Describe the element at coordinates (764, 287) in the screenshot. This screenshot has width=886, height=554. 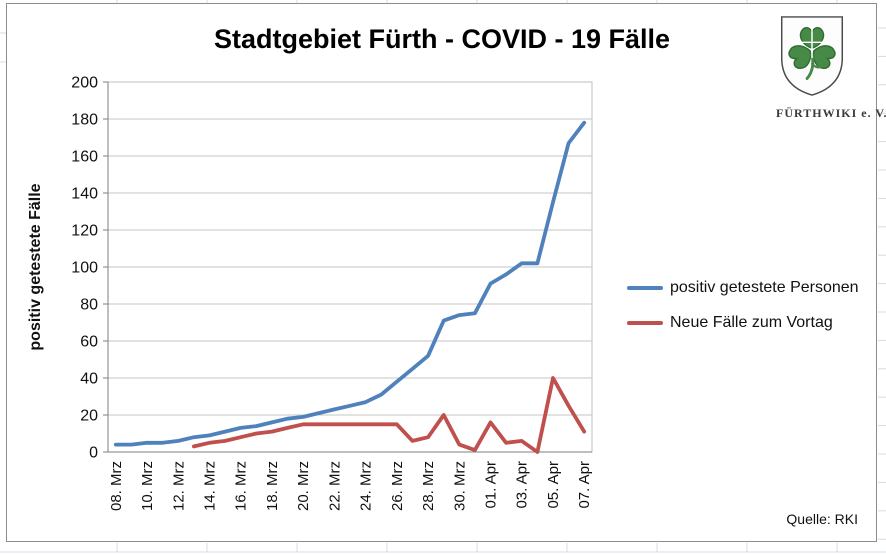
I see `legend-label-positiv: positiv getestete Personen` at that location.